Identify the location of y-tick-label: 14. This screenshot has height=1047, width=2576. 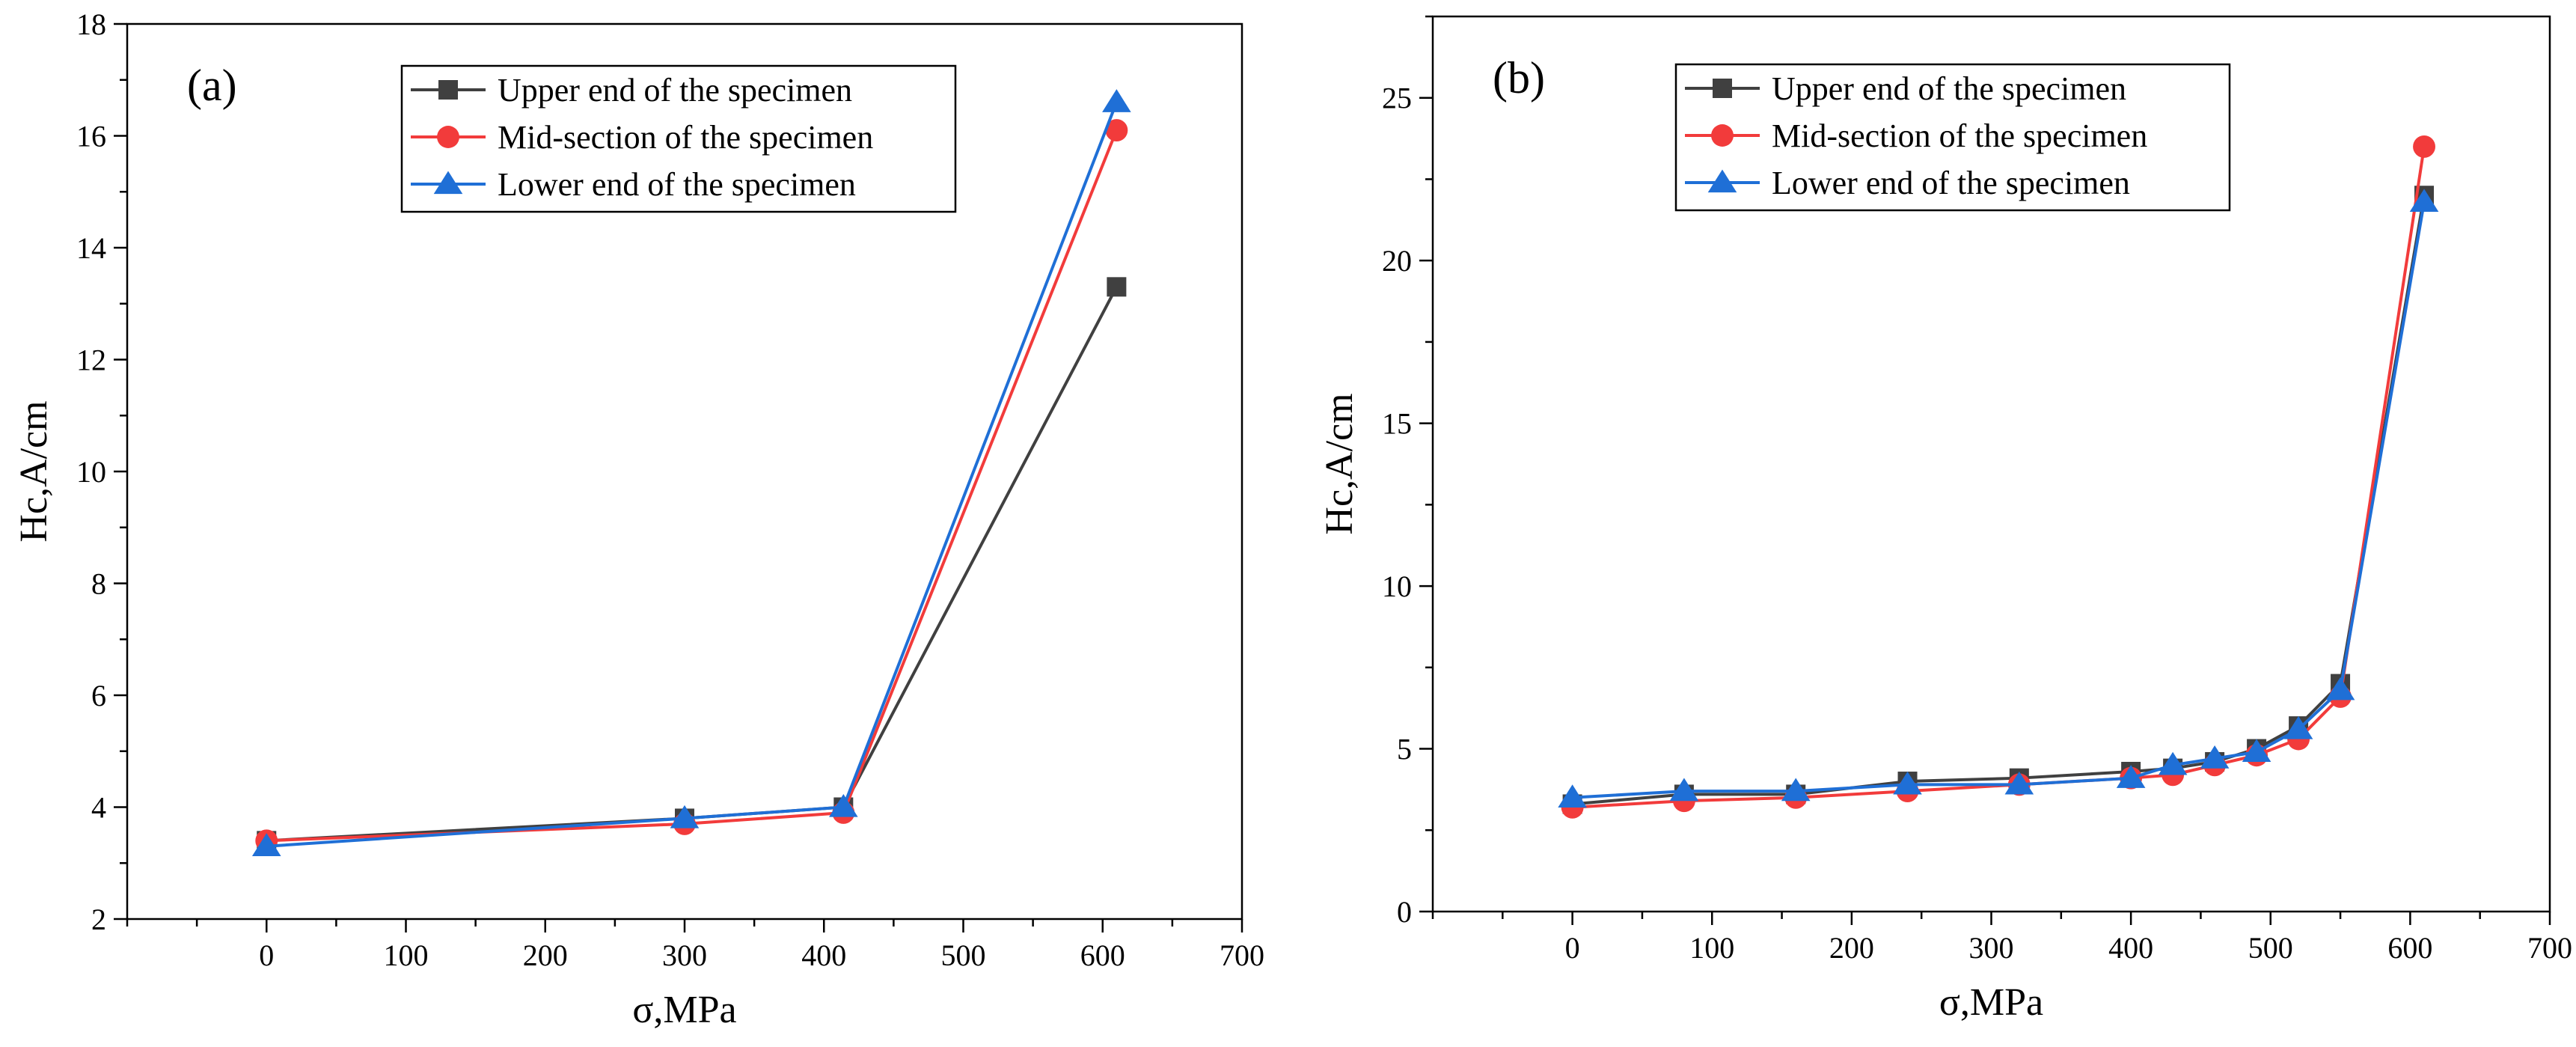
(91, 248).